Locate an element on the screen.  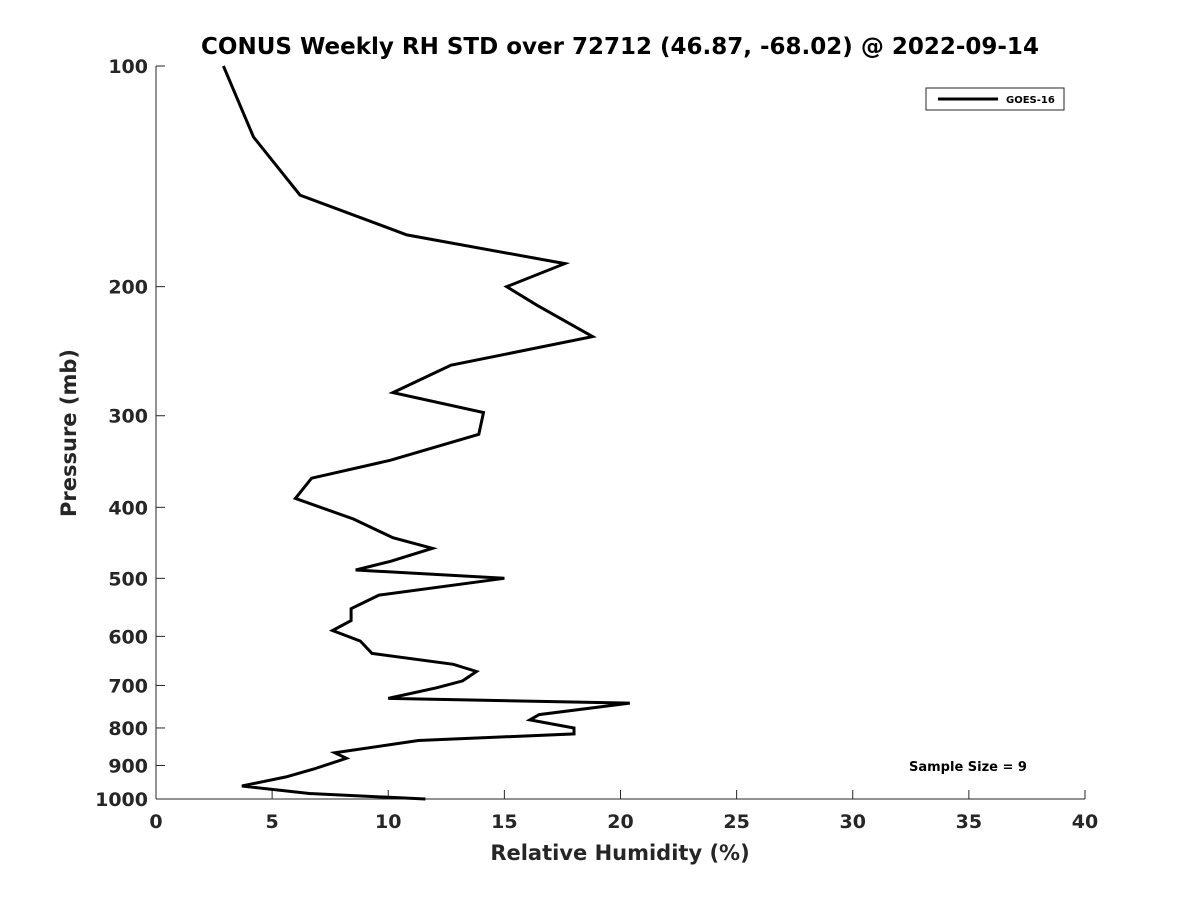
sample-size-annotation: Sample Size = 9 is located at coordinates (968, 767).